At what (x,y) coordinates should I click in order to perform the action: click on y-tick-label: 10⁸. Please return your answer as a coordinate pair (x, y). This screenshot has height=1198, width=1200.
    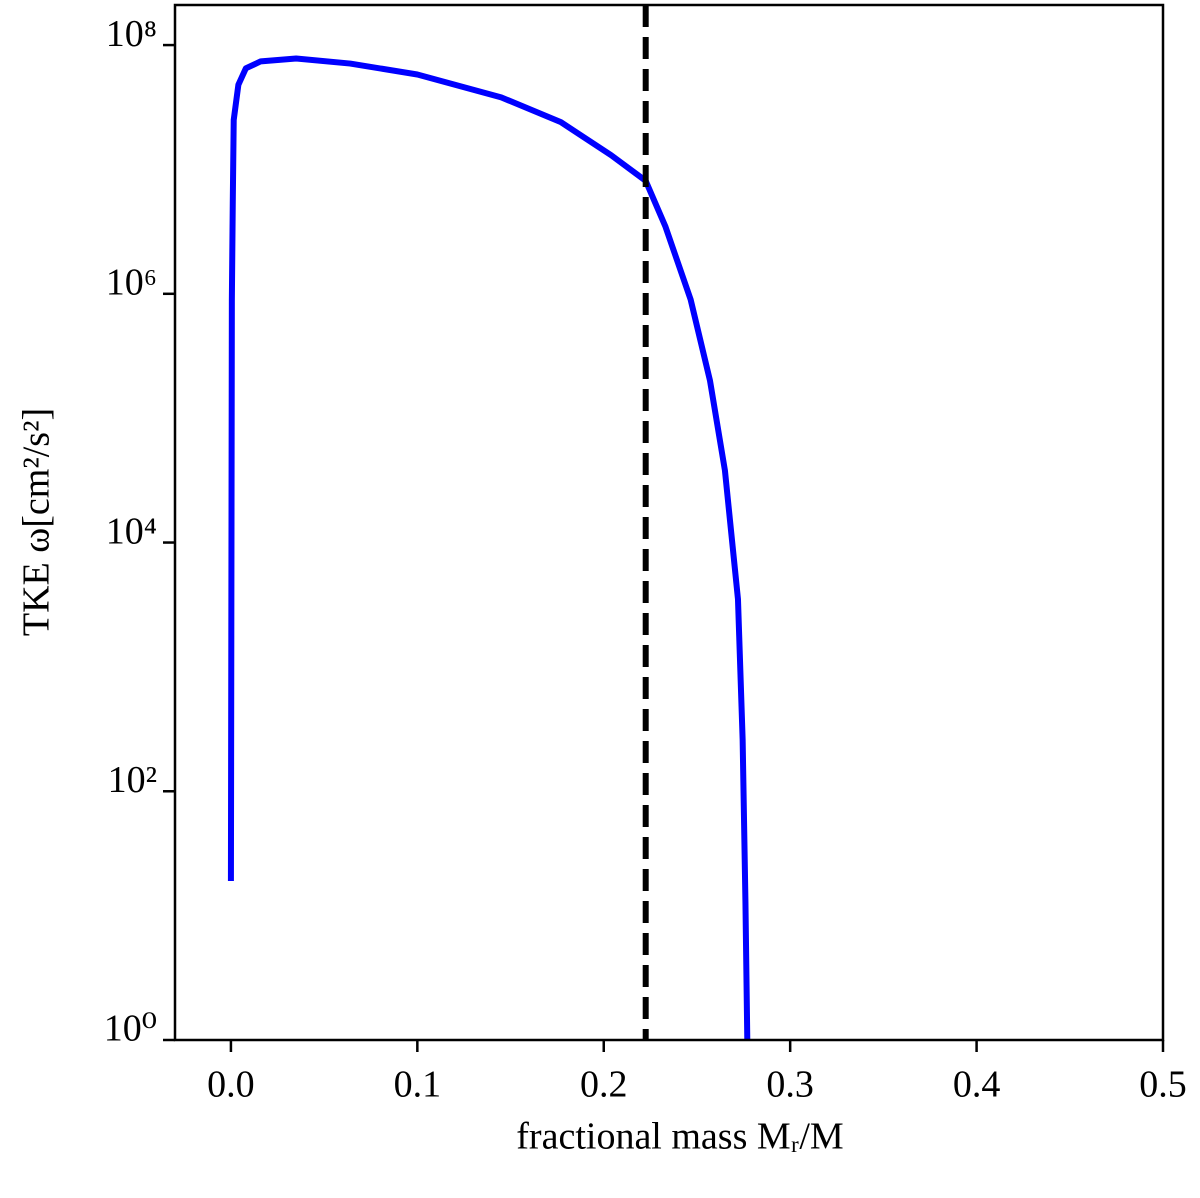
    Looking at the image, I should click on (131, 34).